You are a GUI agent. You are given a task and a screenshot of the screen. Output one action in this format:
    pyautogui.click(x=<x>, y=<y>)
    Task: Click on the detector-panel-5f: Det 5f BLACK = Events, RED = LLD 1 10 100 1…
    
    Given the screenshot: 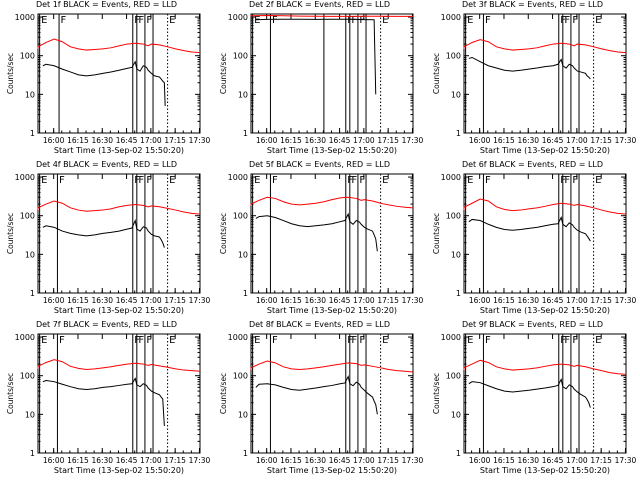 What is the action you would take?
    pyautogui.click(x=319, y=240)
    